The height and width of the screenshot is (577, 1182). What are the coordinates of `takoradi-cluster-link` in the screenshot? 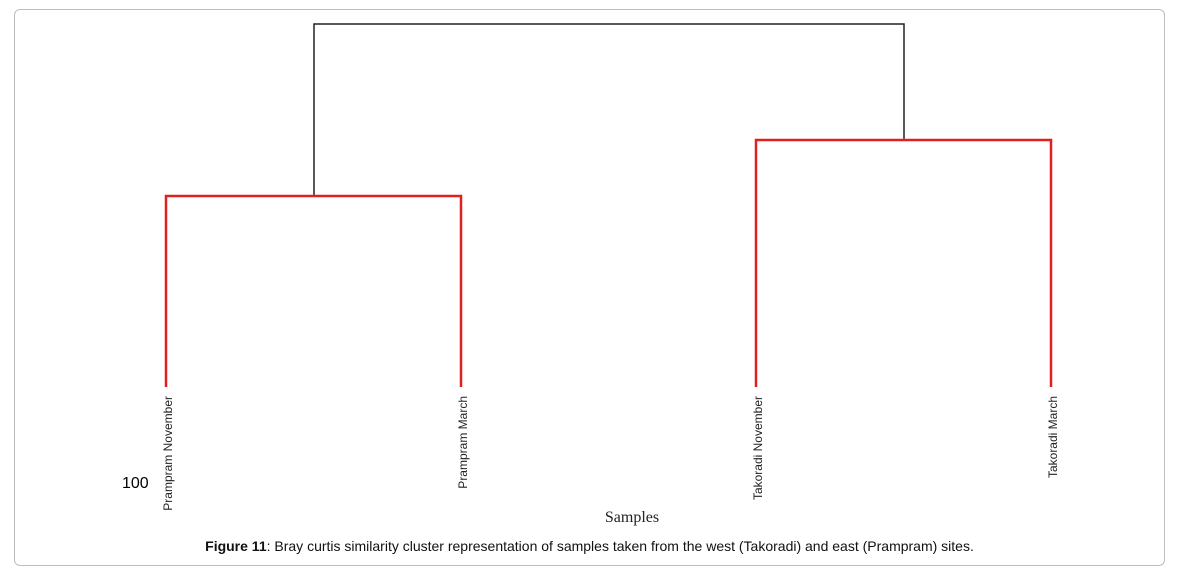 It's located at (903, 262).